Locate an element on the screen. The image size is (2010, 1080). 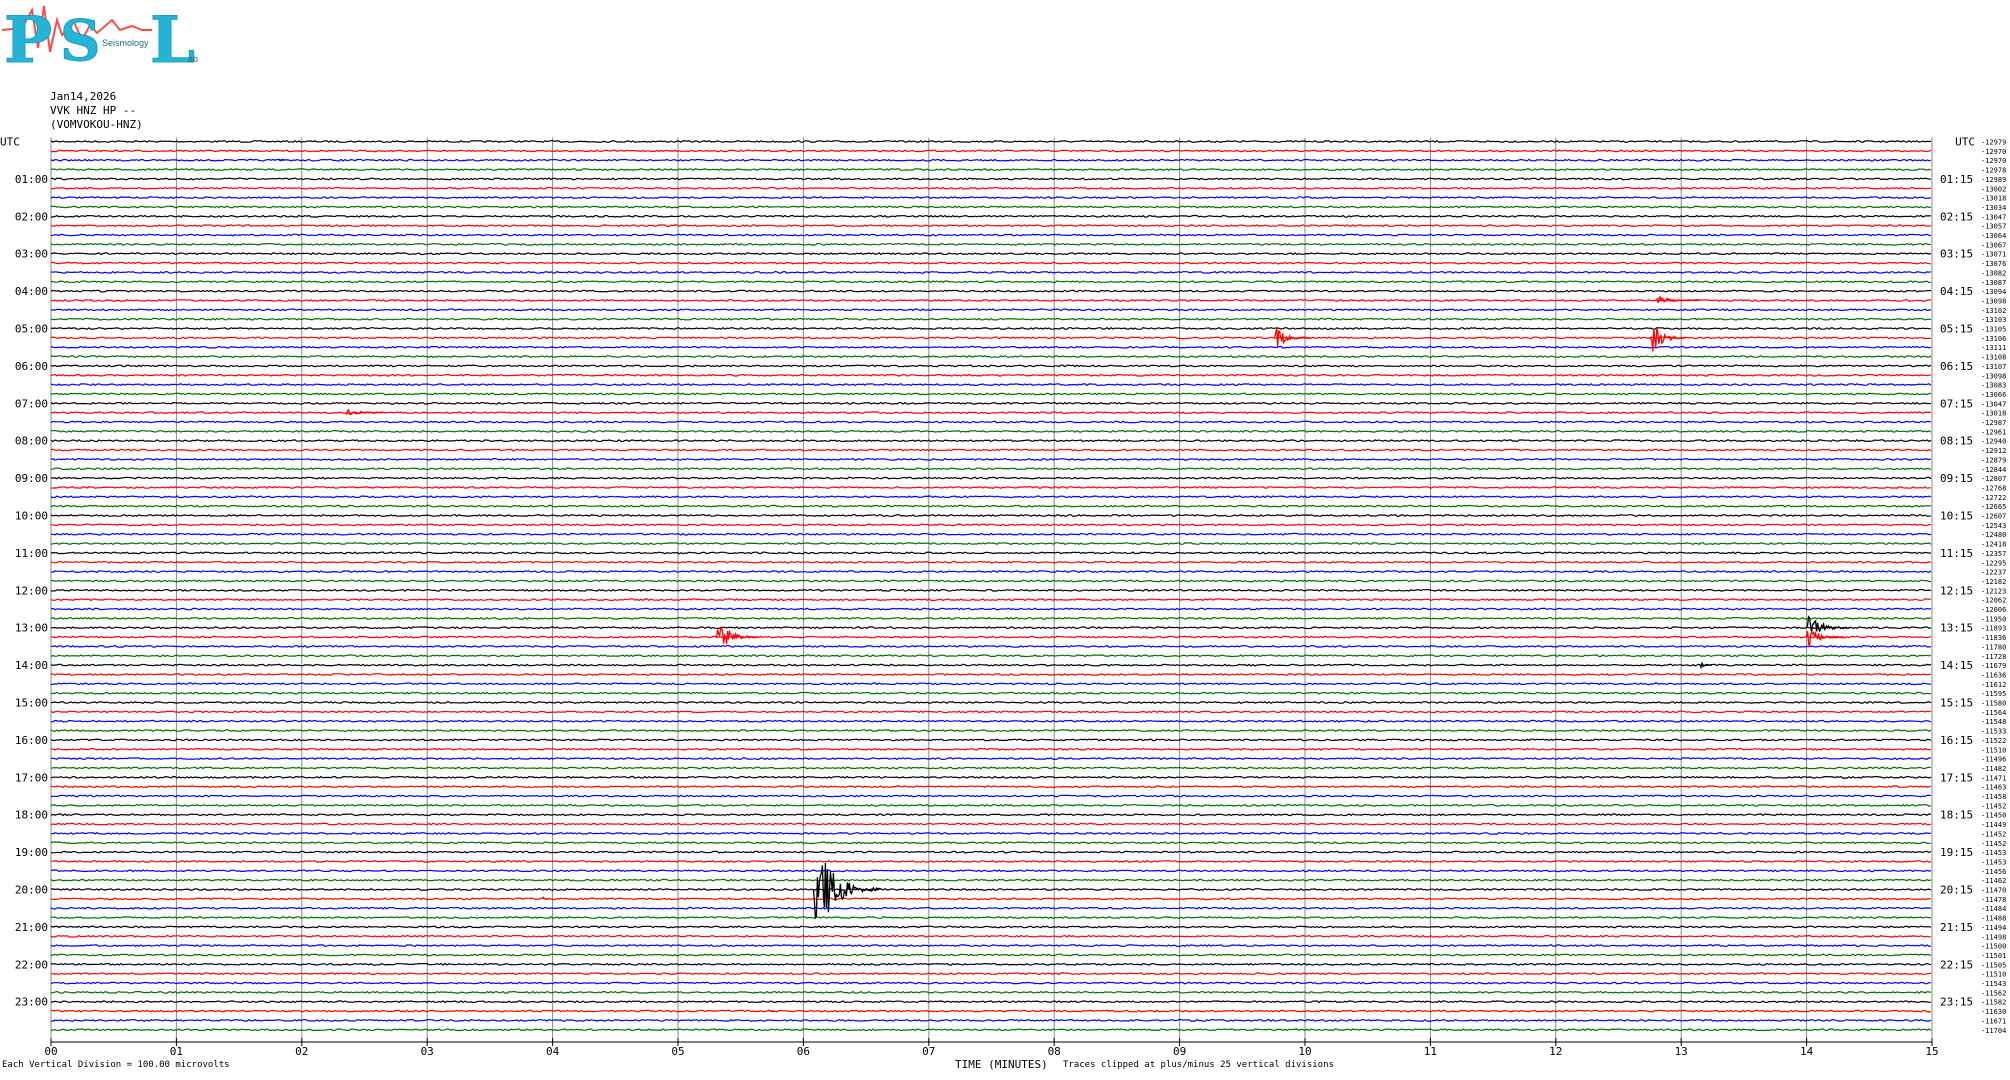
trace-offset-label: -11704 is located at coordinates (1993, 1031).